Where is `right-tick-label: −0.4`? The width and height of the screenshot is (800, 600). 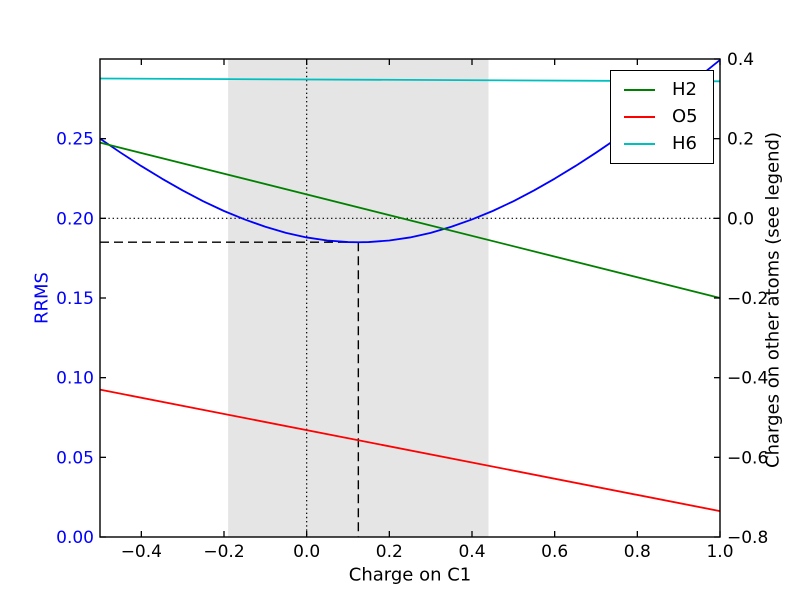 right-tick-label: −0.4 is located at coordinates (747, 379).